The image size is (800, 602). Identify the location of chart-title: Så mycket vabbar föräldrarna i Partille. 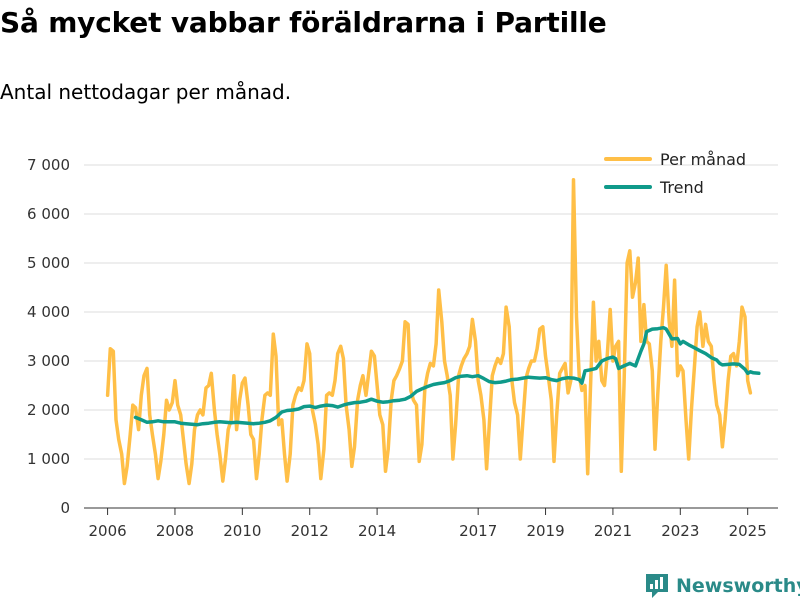
(303, 22).